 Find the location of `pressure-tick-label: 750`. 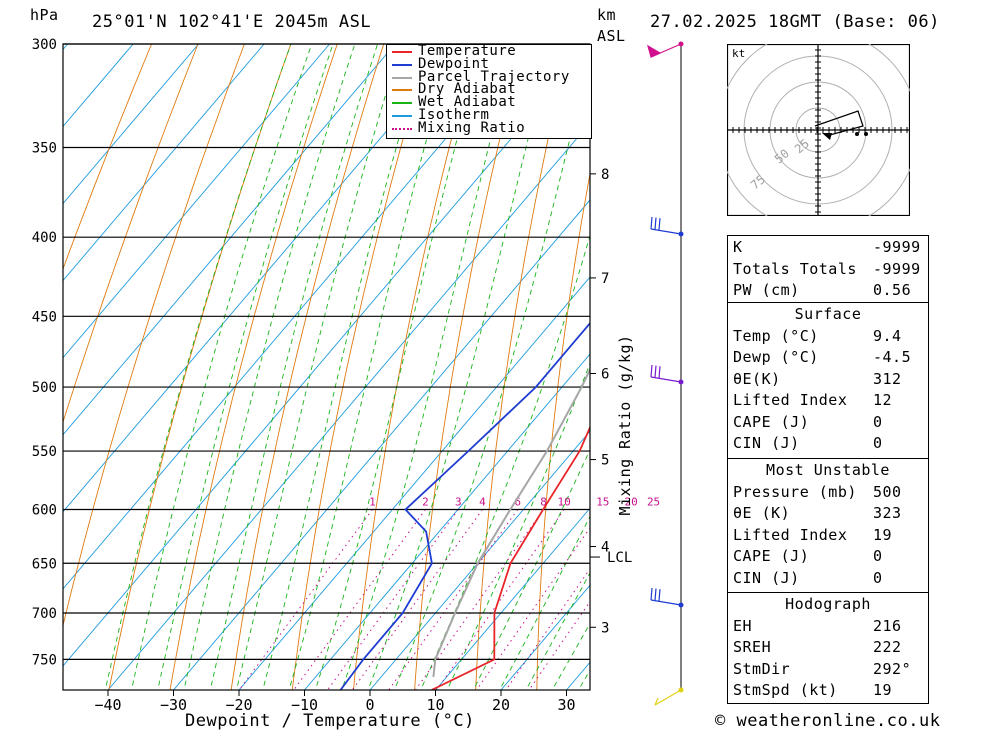

pressure-tick-label: 750 is located at coordinates (44, 660).